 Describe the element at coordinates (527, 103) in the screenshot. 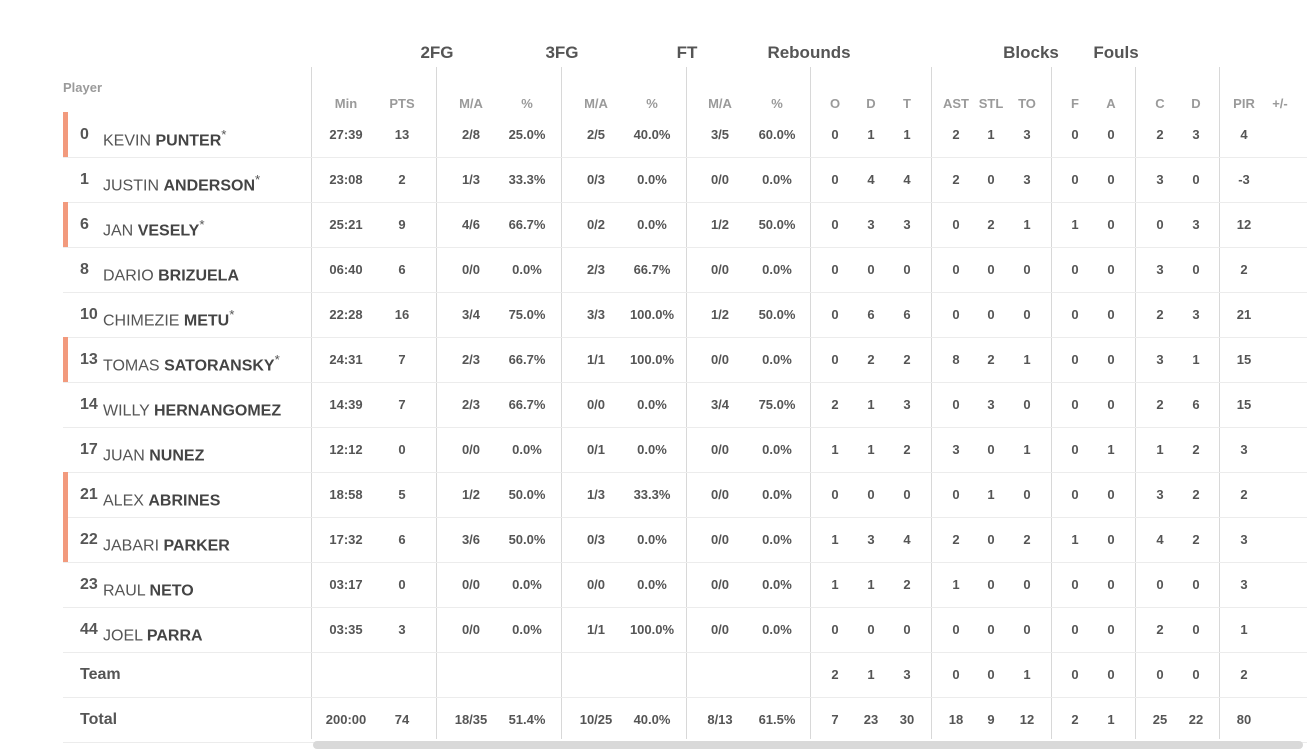

I see `column-header-3: %` at that location.